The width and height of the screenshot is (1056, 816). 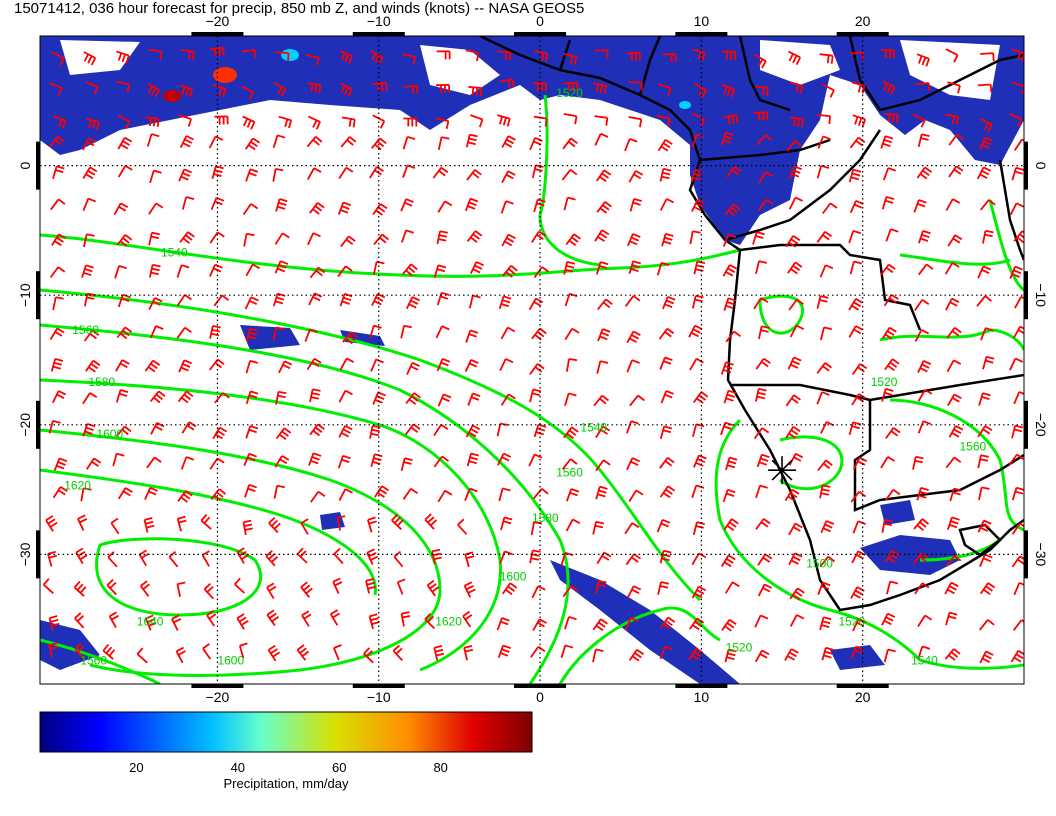 I want to click on y-axis-bar-left, so click(x=38, y=424).